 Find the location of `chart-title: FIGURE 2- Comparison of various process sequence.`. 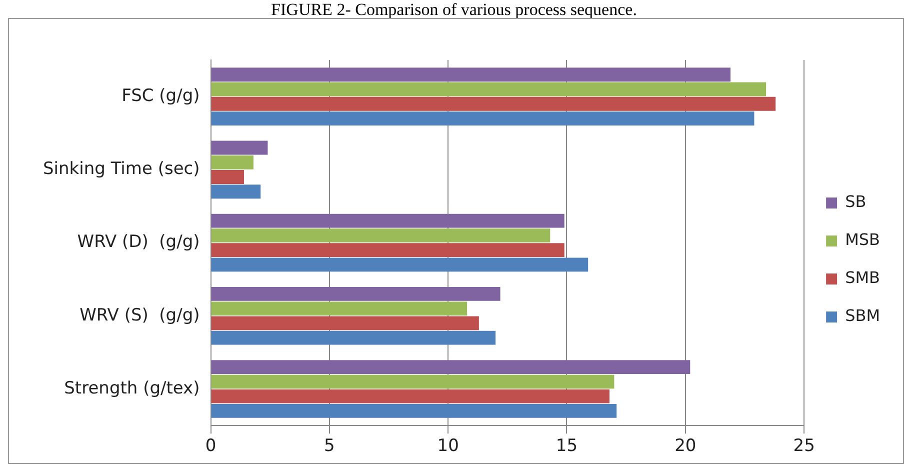

chart-title: FIGURE 2- Comparison of various process sequence. is located at coordinates (454, 10).